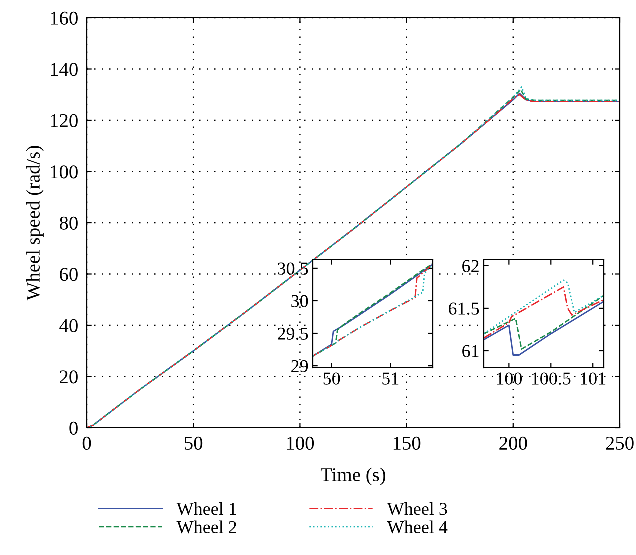 The image size is (636, 555). Describe the element at coordinates (353, 477) in the screenshot. I see `x-axis-title: Time (s)` at that location.